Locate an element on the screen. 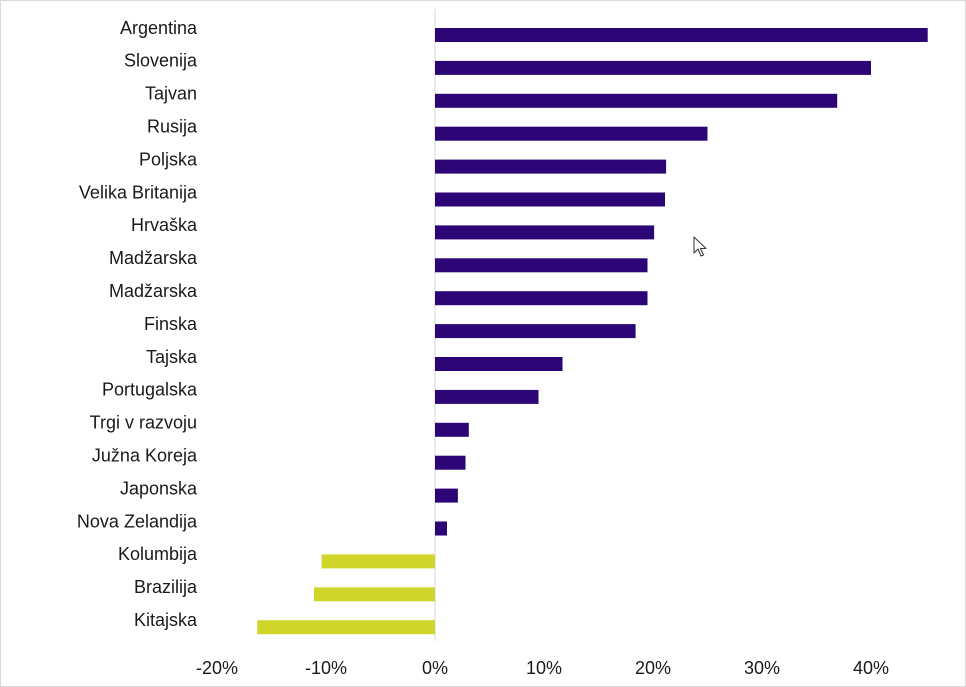  category-label: Rusija is located at coordinates (172, 126).